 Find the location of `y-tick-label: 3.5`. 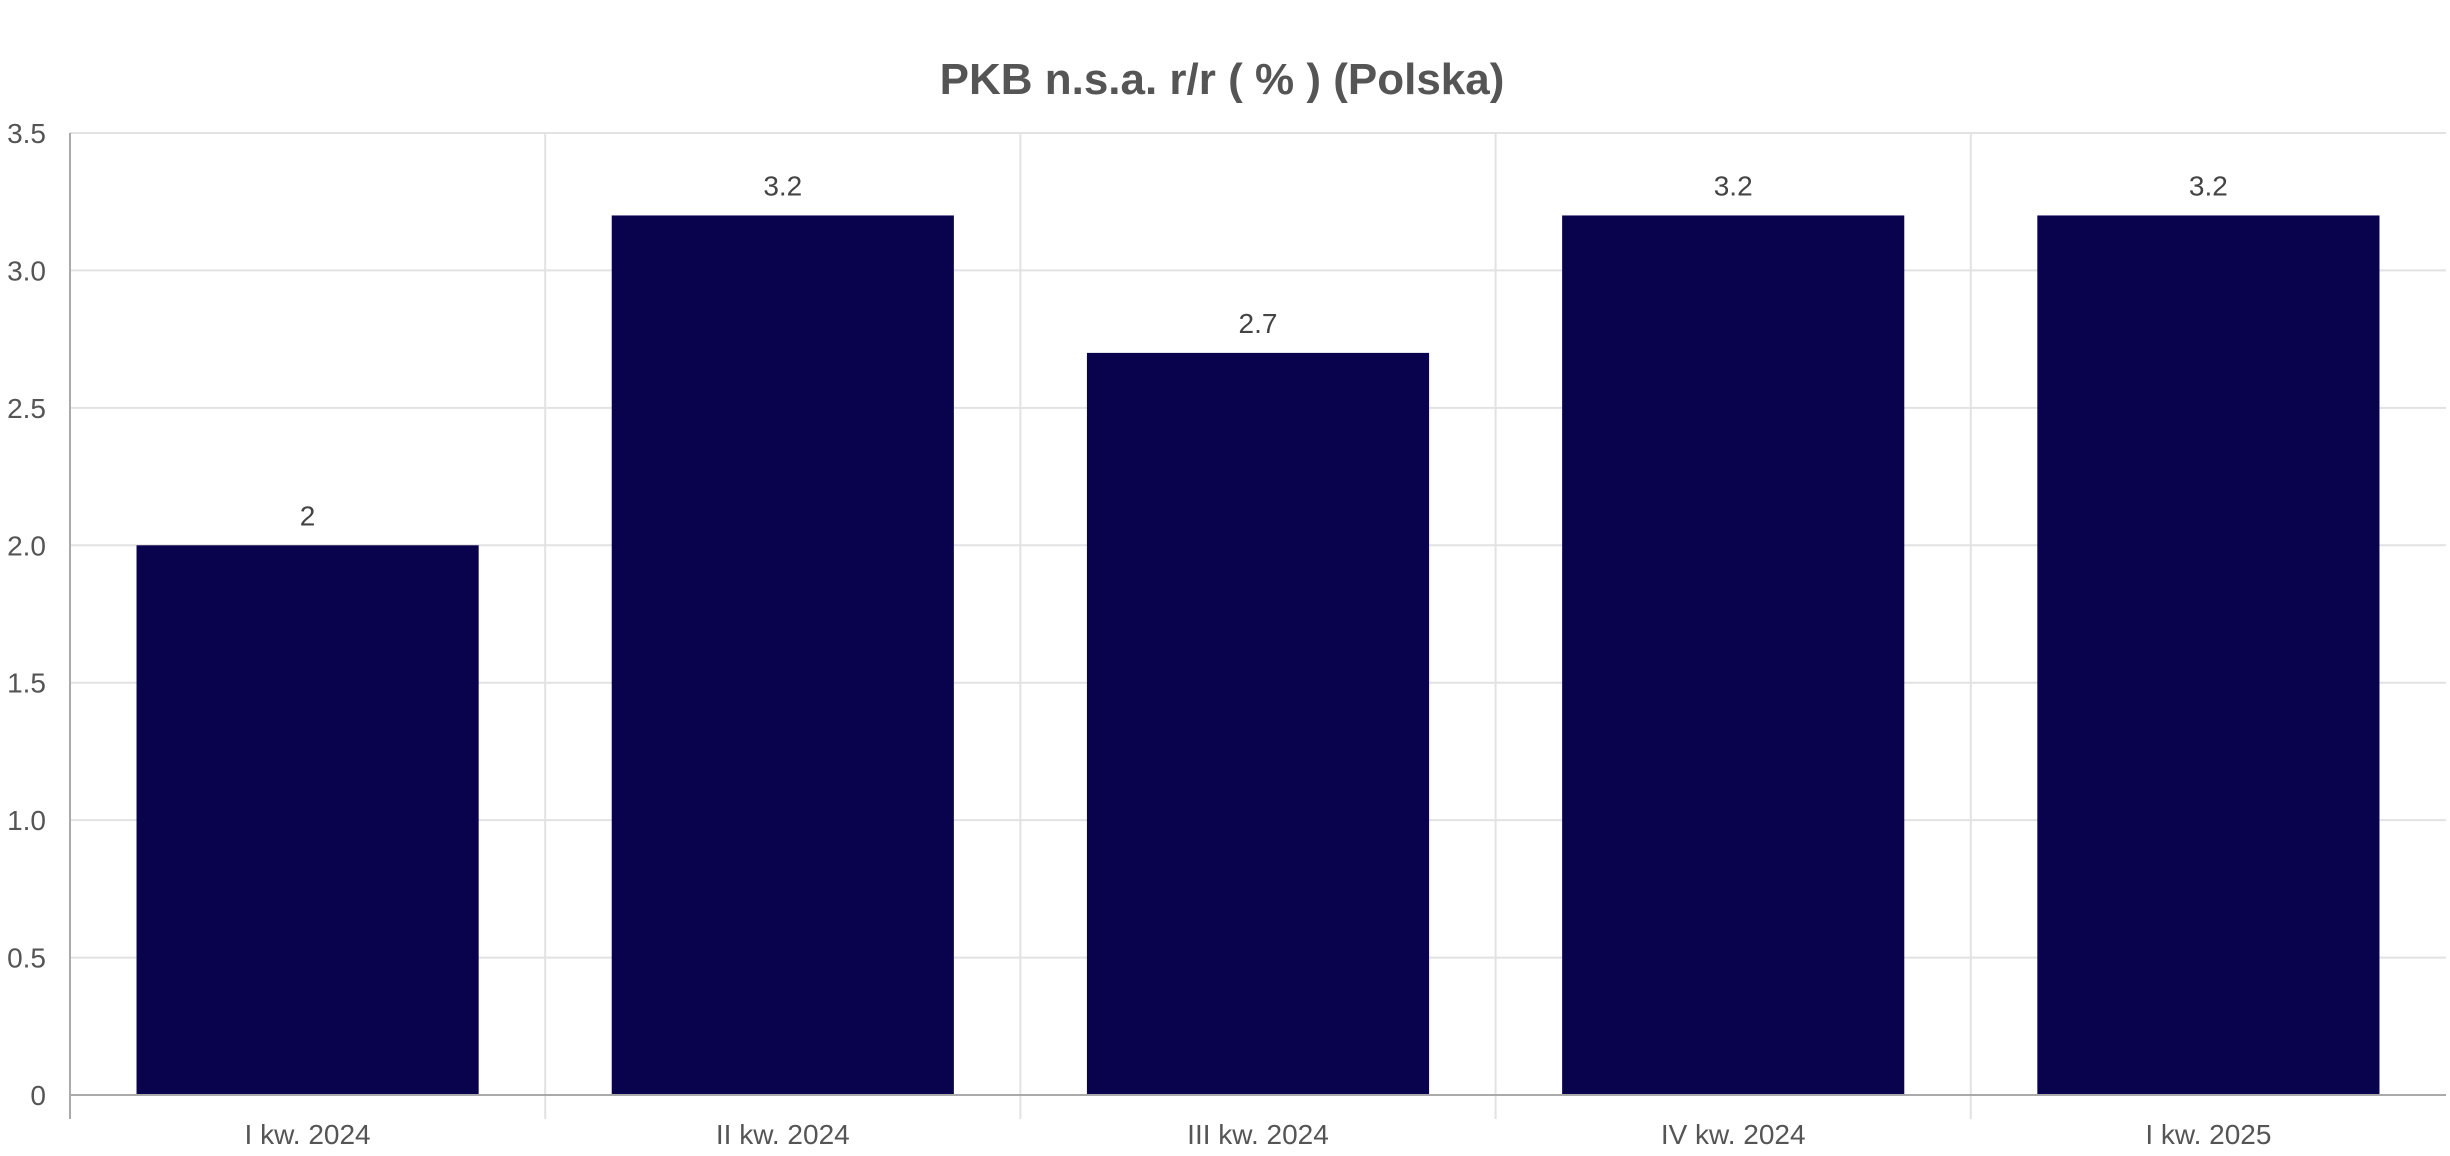

y-tick-label: 3.5 is located at coordinates (26, 133).